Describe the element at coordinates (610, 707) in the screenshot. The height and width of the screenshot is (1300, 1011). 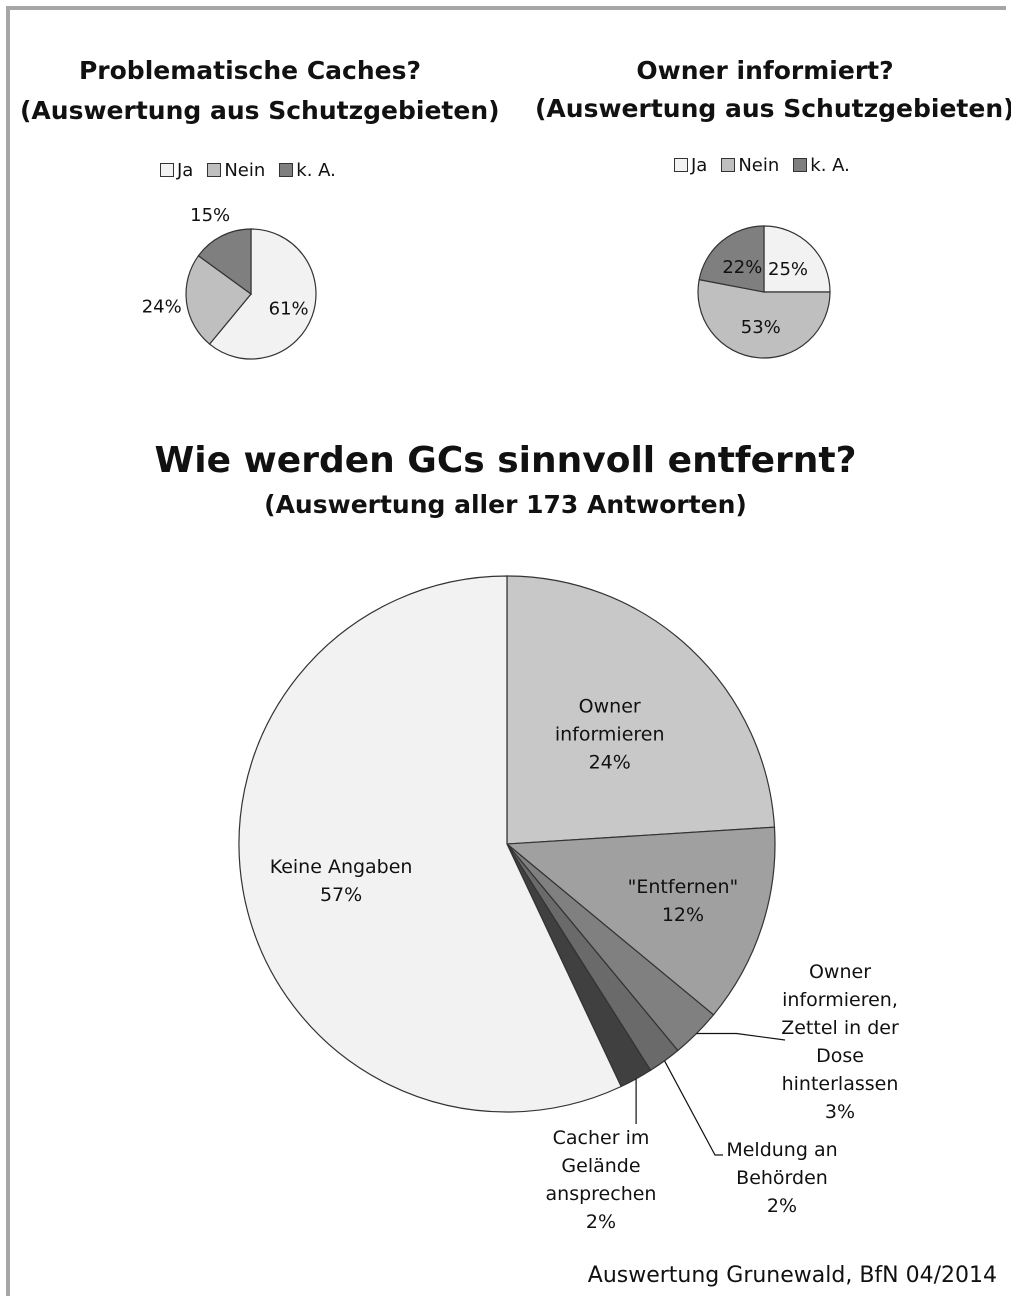
I see `chart3-data-label-0-0: Owner` at that location.